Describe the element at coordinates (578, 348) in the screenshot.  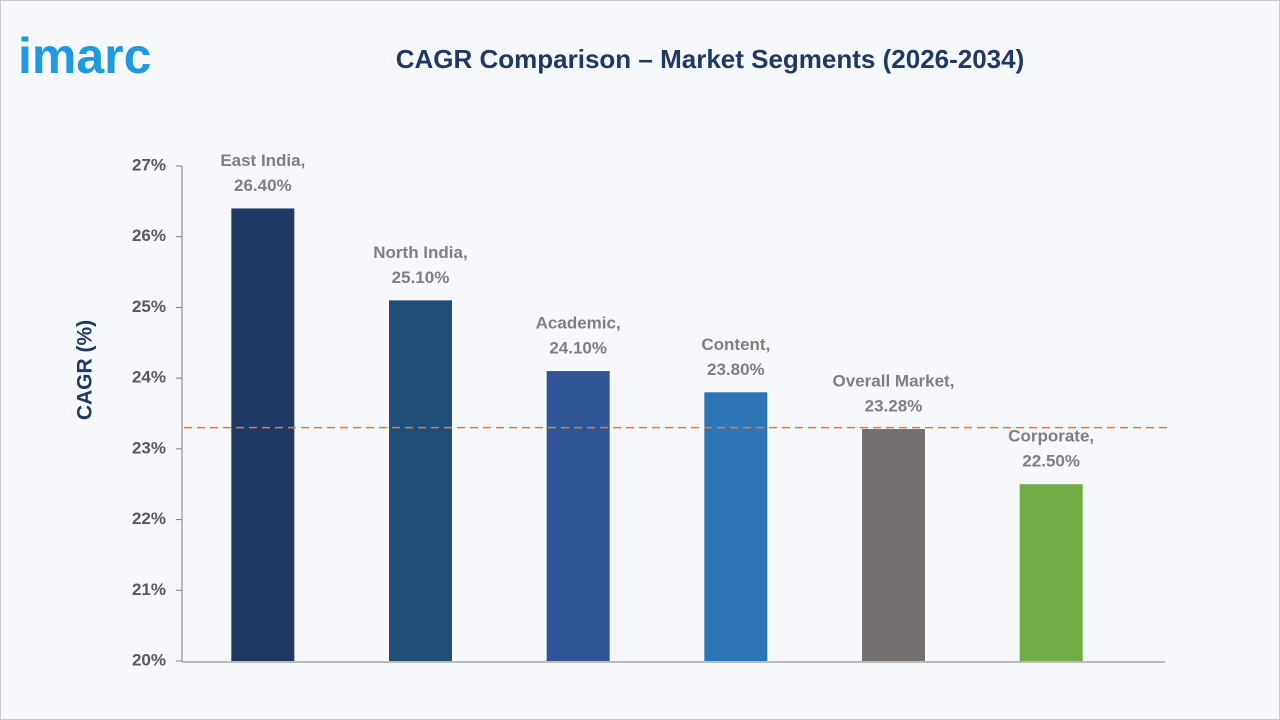
I see `data-value-label: 24.10%` at that location.